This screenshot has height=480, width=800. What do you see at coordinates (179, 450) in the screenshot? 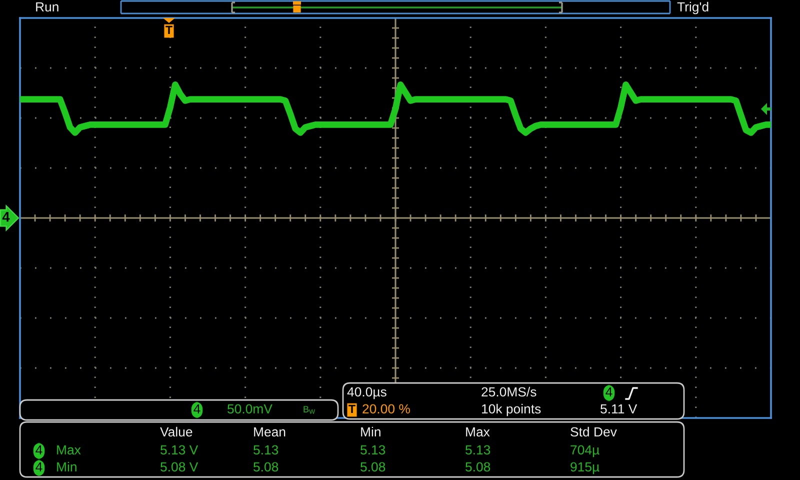
I see `text: 5.13 V` at bounding box center [179, 450].